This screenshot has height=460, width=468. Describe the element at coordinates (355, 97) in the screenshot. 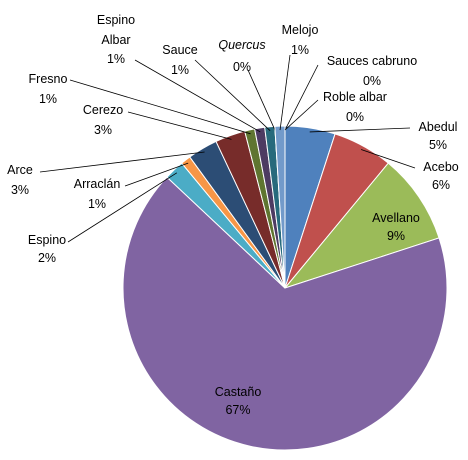

I see `slice-name: Roble albar` at that location.